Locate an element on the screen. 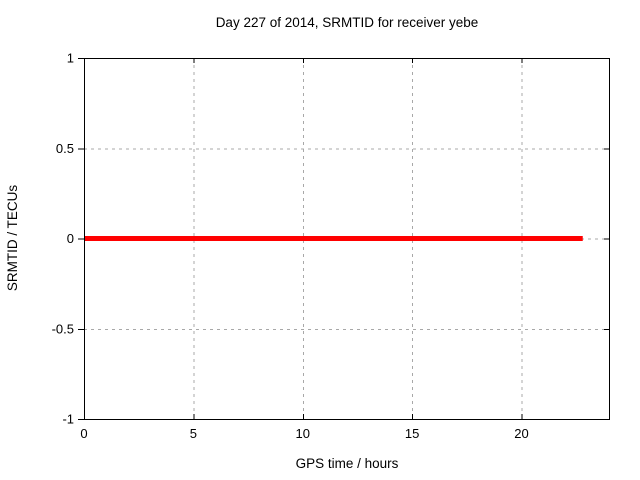 This screenshot has height=480, width=640. x-tick-label: 5 is located at coordinates (193, 433).